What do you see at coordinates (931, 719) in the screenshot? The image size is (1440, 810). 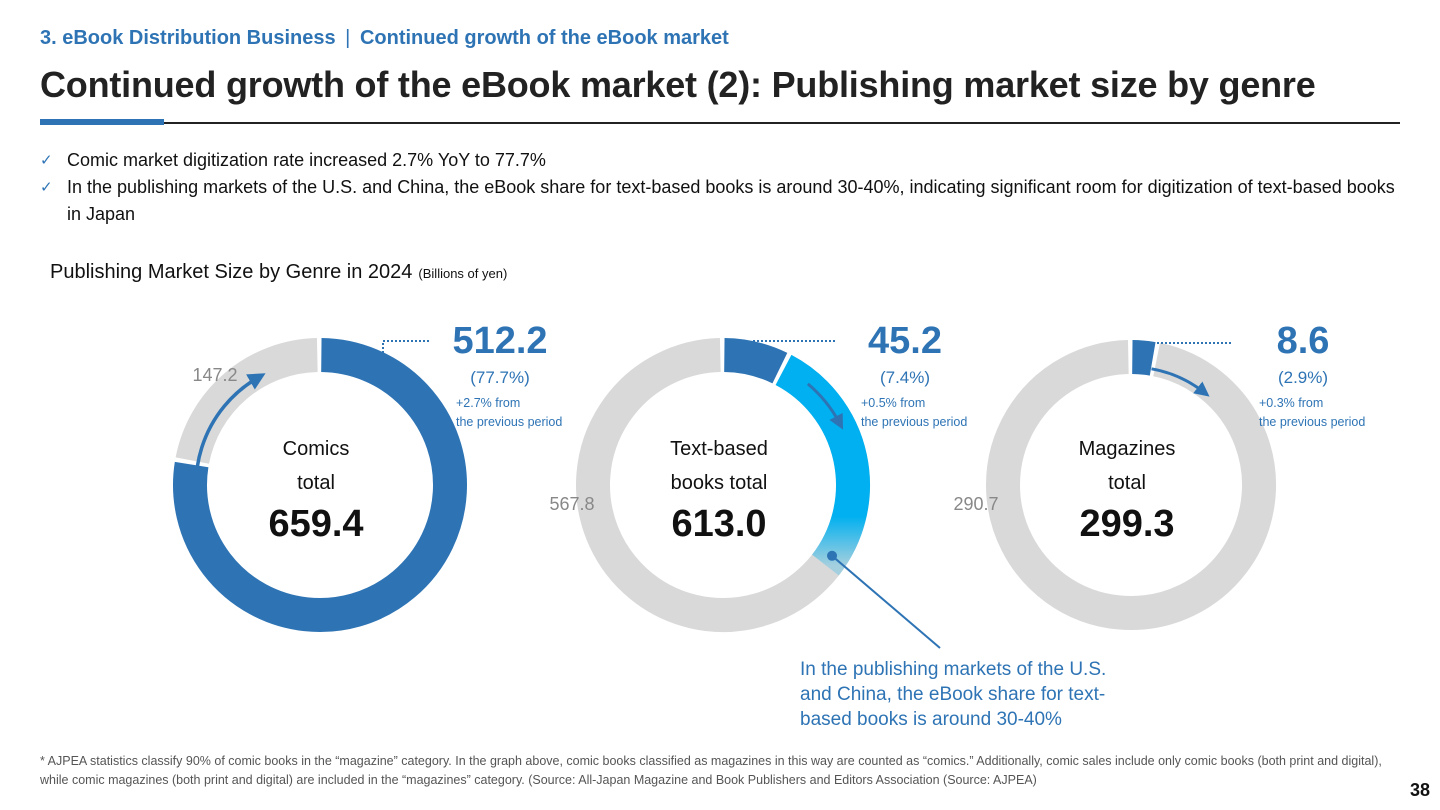 I see `callout-text: based books is around 30-40%` at bounding box center [931, 719].